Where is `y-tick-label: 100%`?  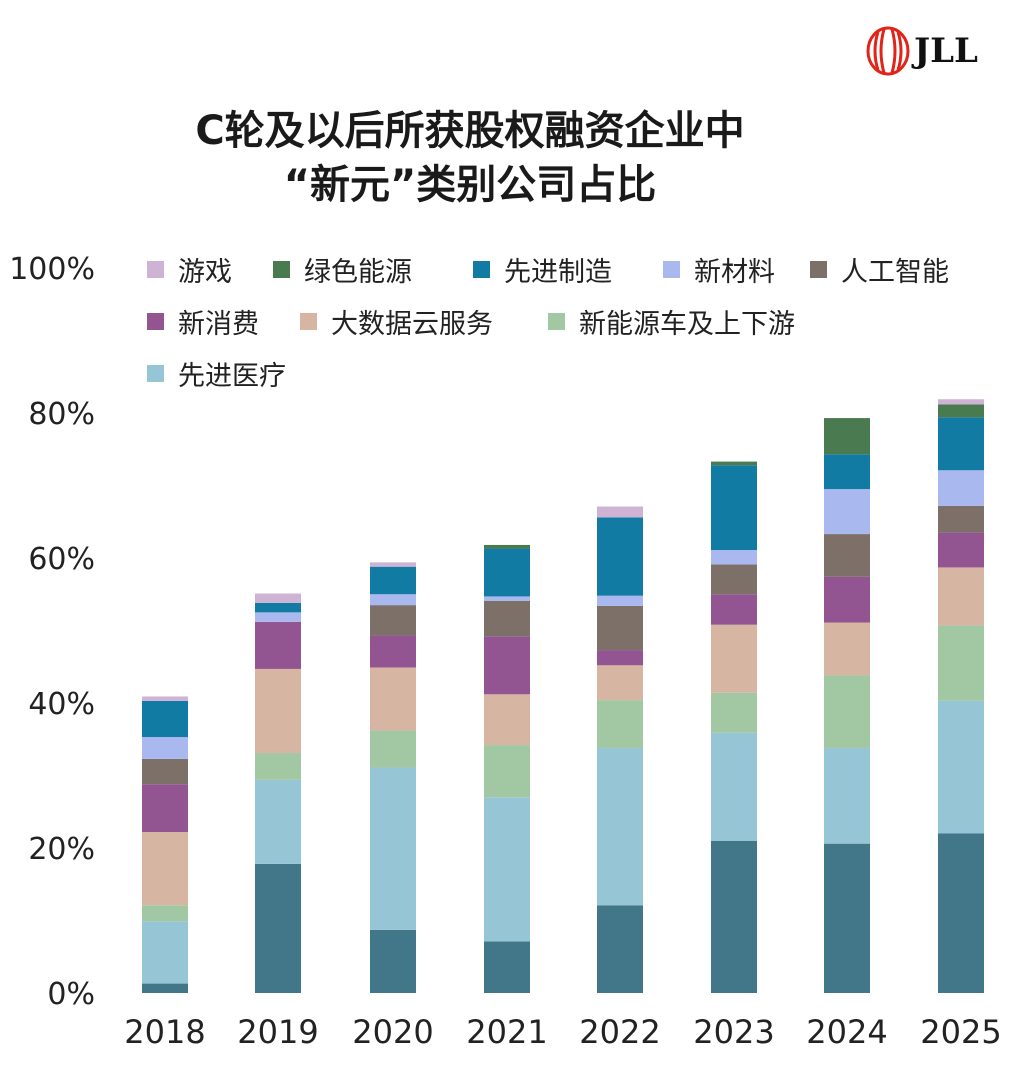 y-tick-label: 100% is located at coordinates (52, 269).